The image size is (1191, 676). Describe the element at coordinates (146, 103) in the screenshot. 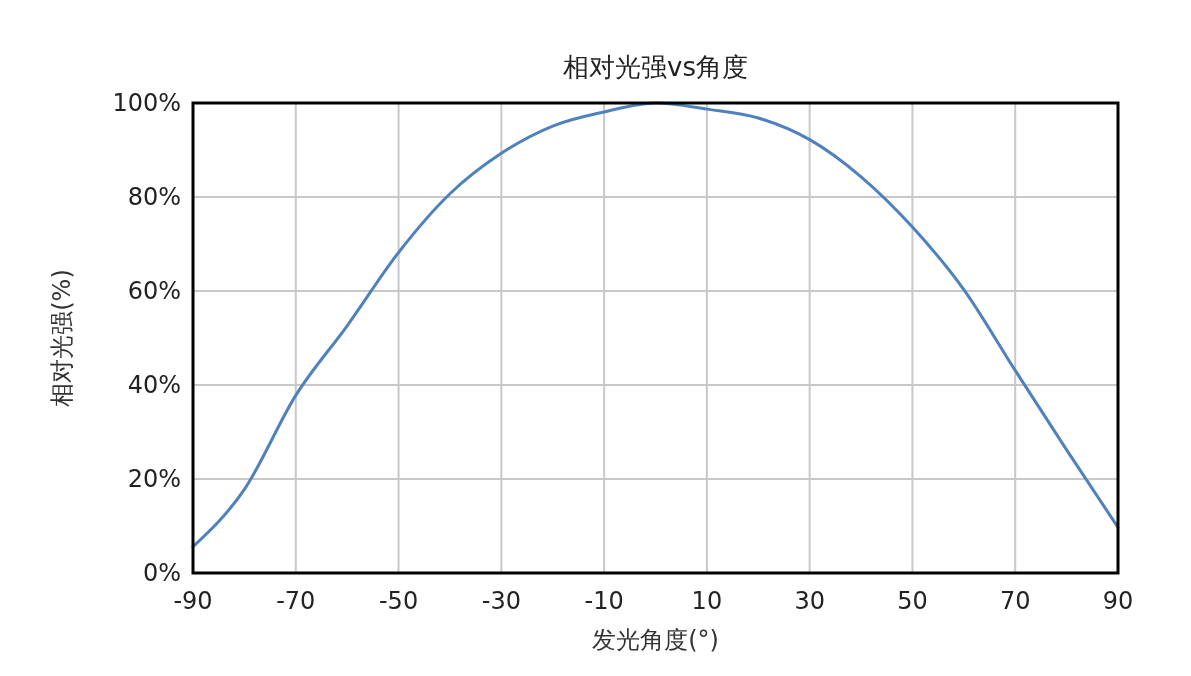

I see `y-tick-label: 100%` at that location.